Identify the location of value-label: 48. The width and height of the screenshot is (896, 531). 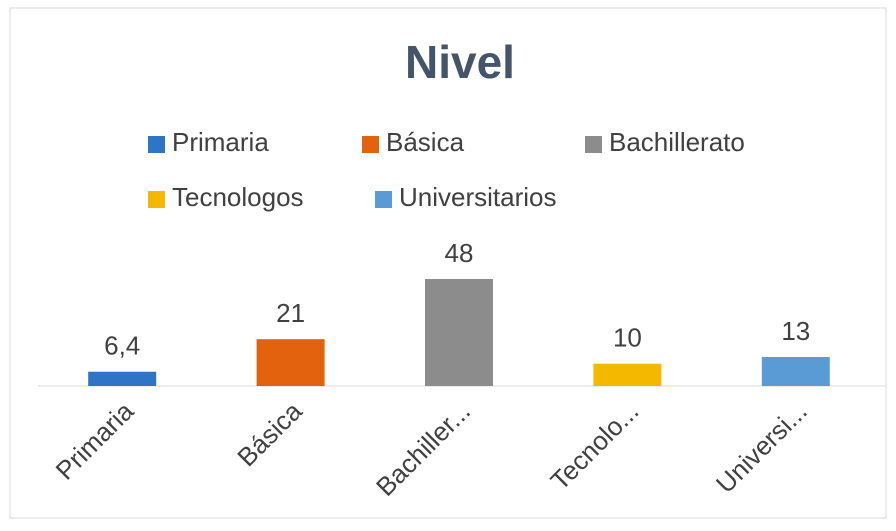
(459, 253).